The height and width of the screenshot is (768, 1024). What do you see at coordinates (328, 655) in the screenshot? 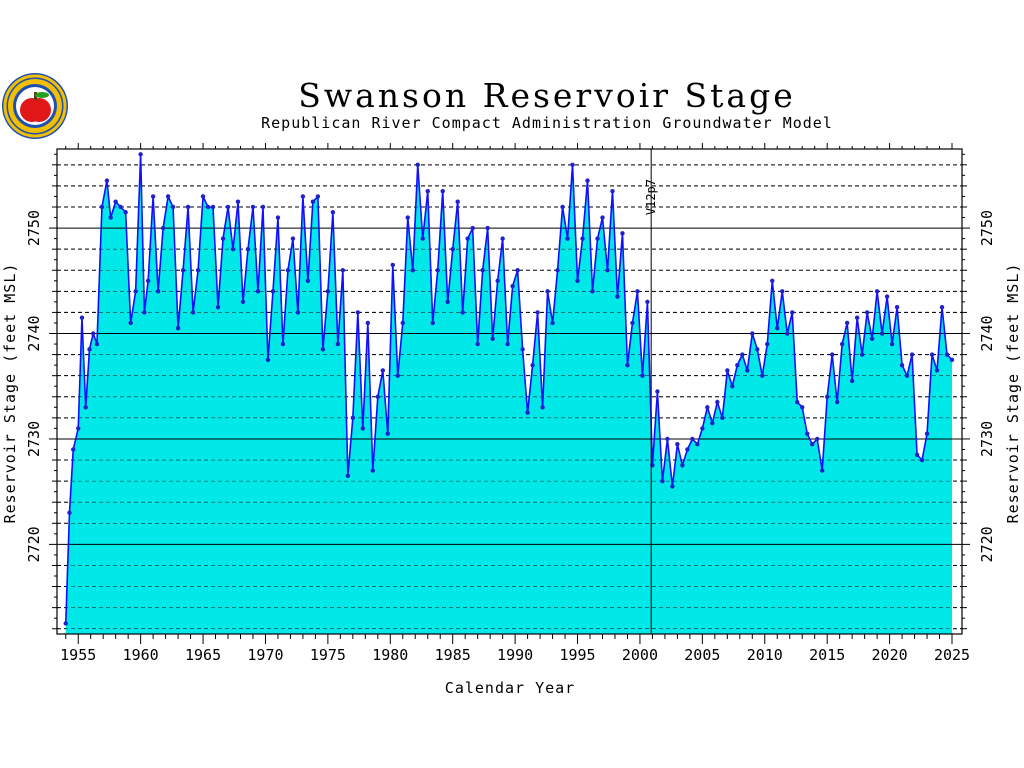
I see `x-tick-label: 1975` at bounding box center [328, 655].